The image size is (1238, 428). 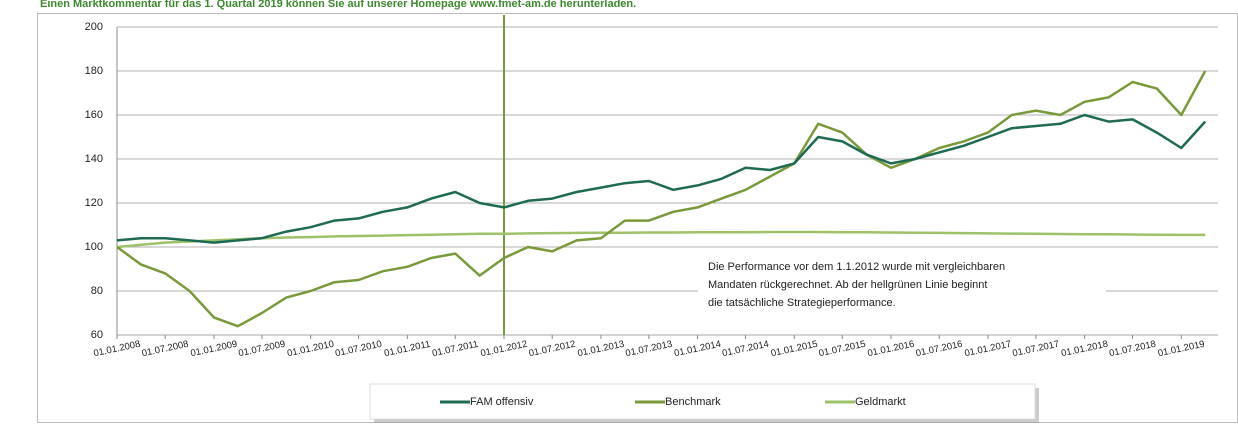 What do you see at coordinates (455, 349) in the screenshot?
I see `x-tick-label: 01.07.2011` at bounding box center [455, 349].